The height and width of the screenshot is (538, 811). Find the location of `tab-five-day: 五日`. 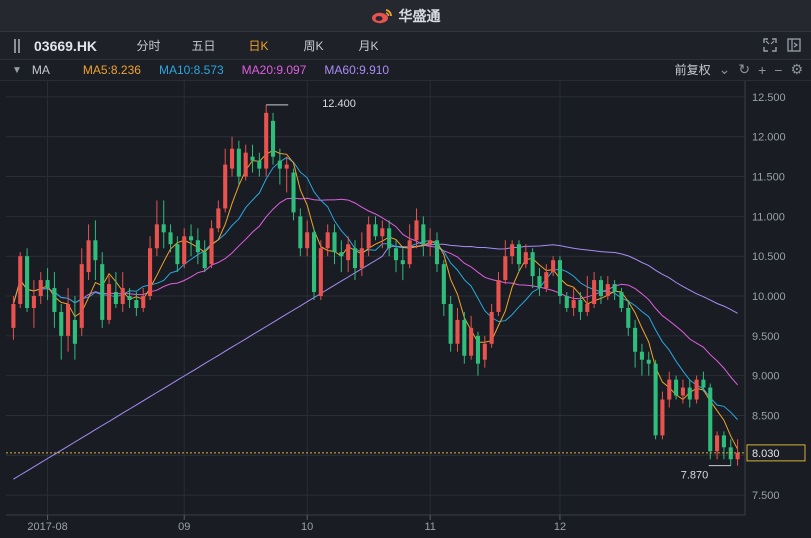

tab-five-day: 五日 is located at coordinates (203, 46).